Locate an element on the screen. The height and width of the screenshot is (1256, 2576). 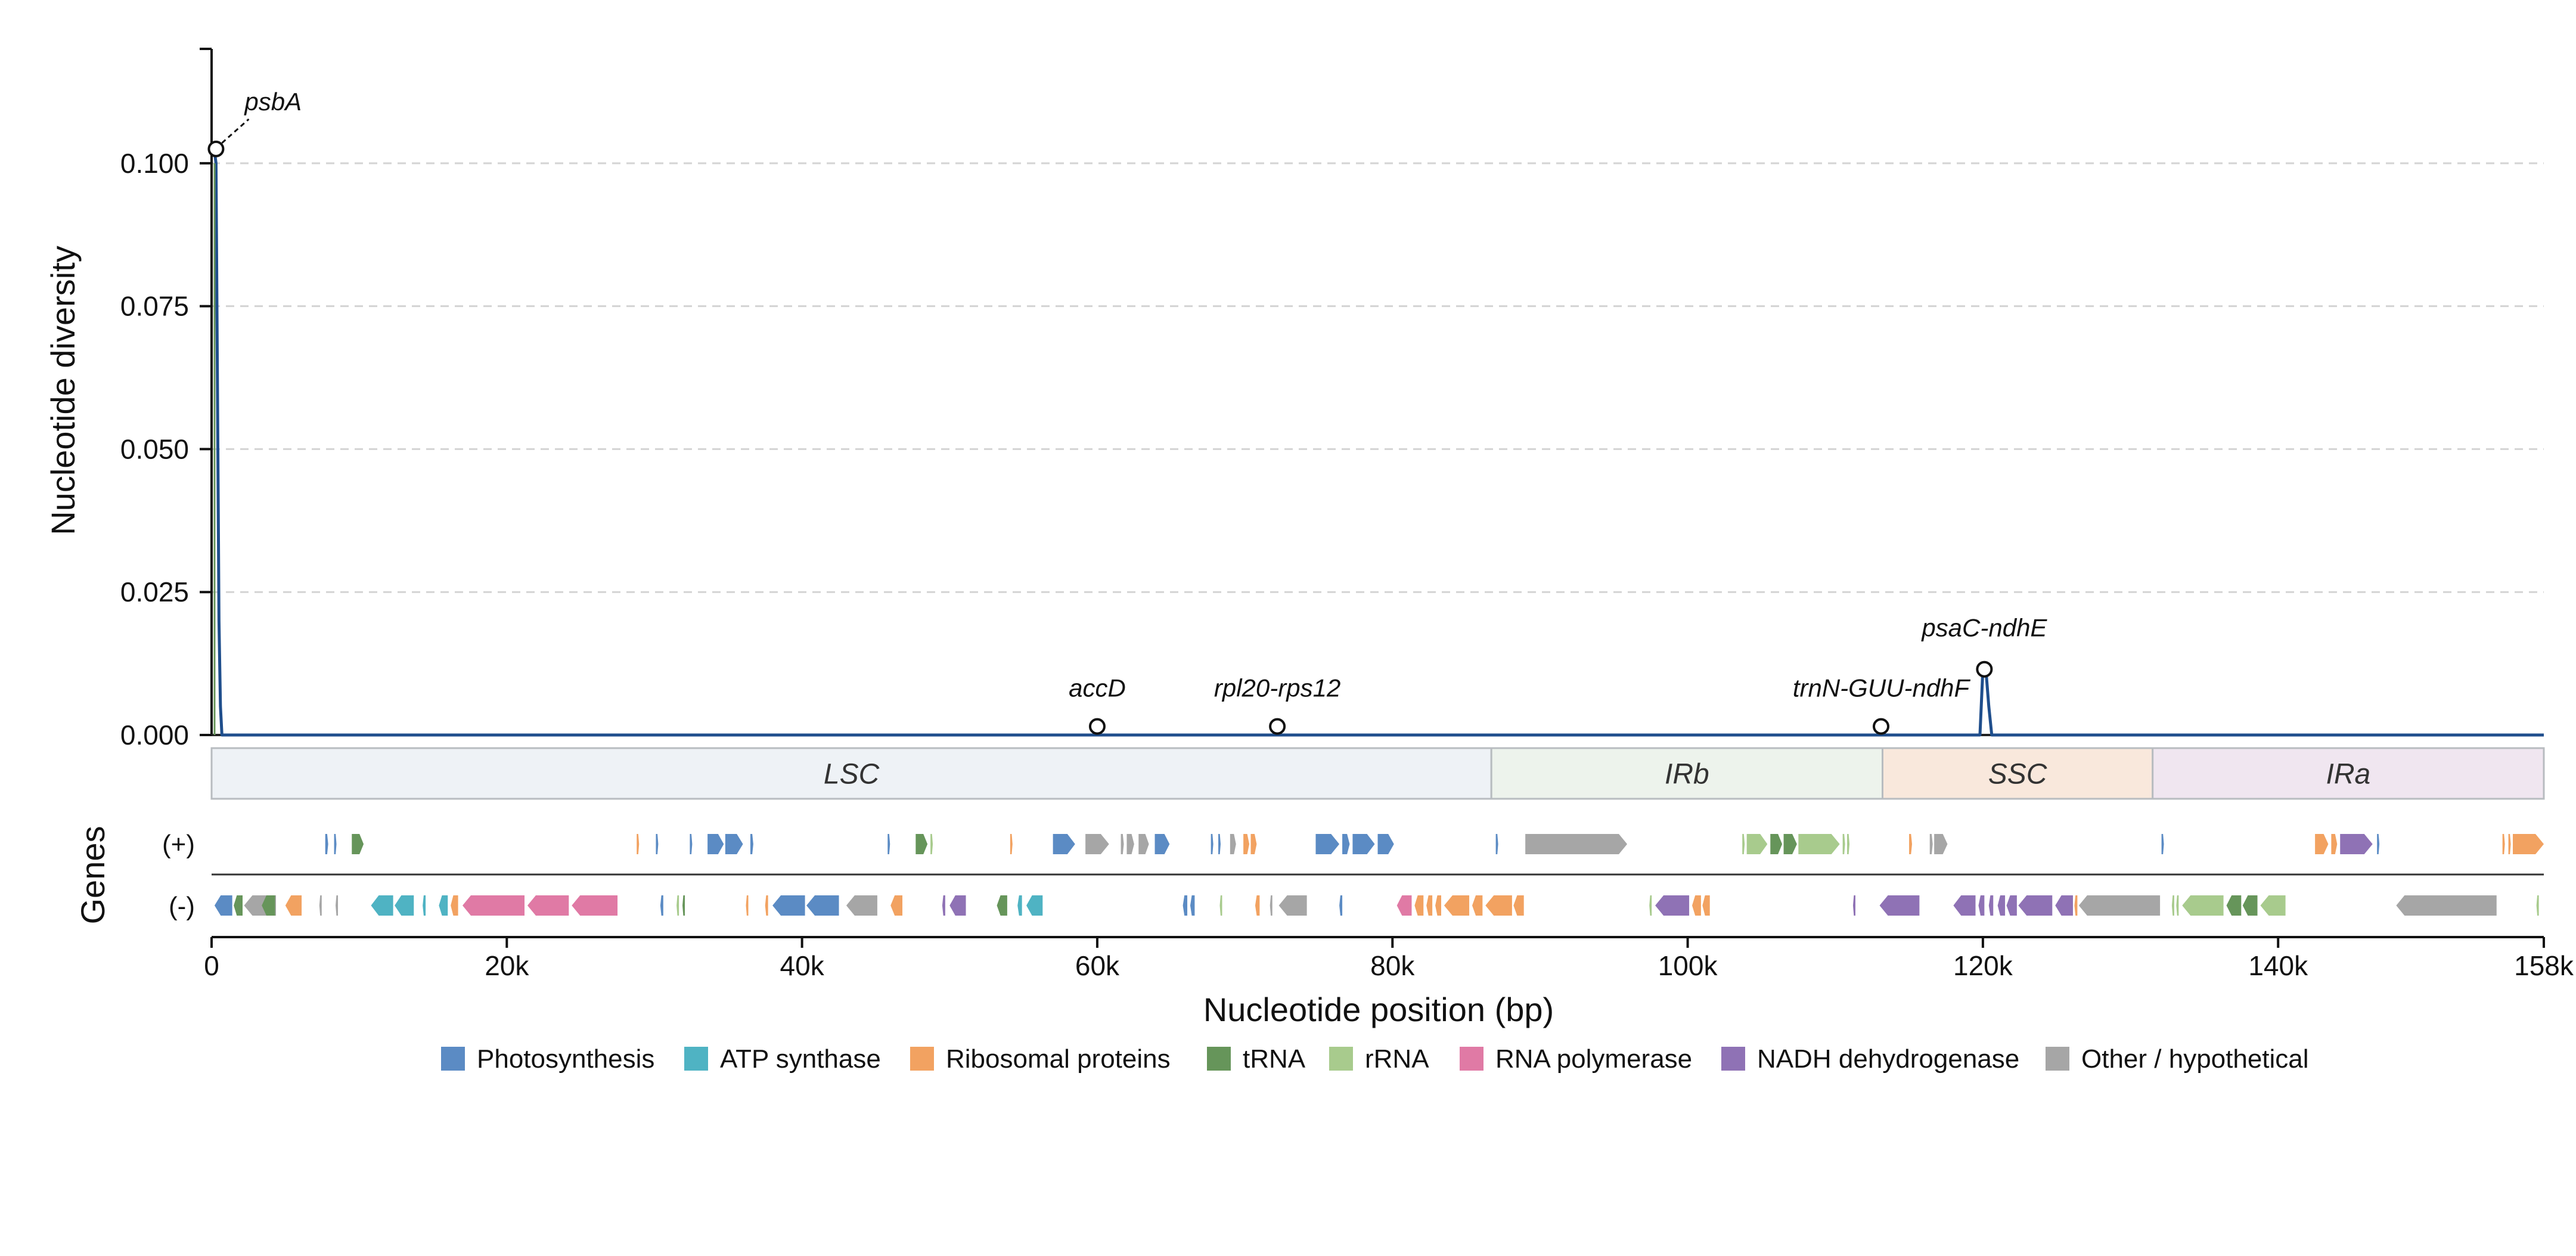
peak-label: rpl20-rps12 is located at coordinates (1277, 688).